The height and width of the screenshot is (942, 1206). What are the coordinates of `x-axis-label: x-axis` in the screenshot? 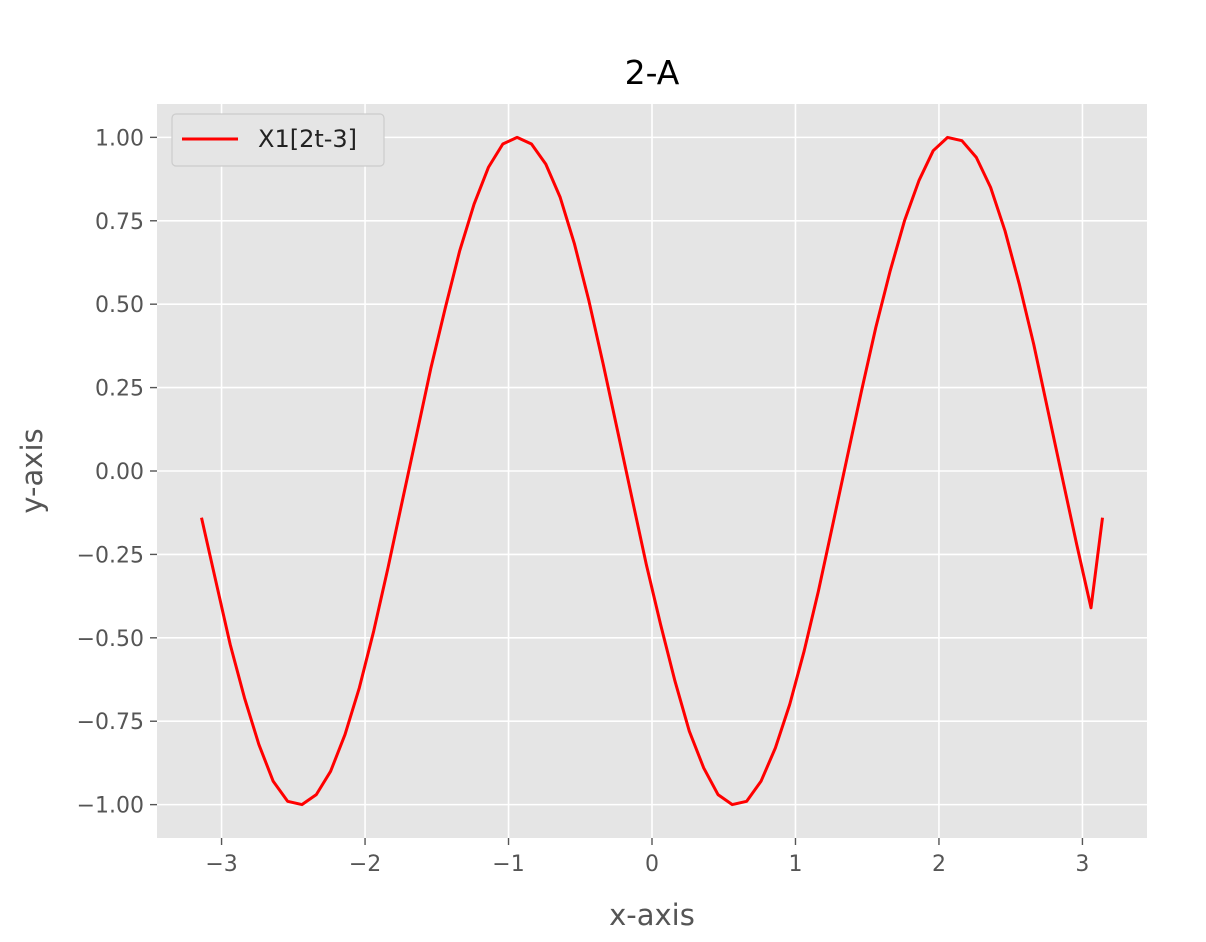 It's located at (652, 915).